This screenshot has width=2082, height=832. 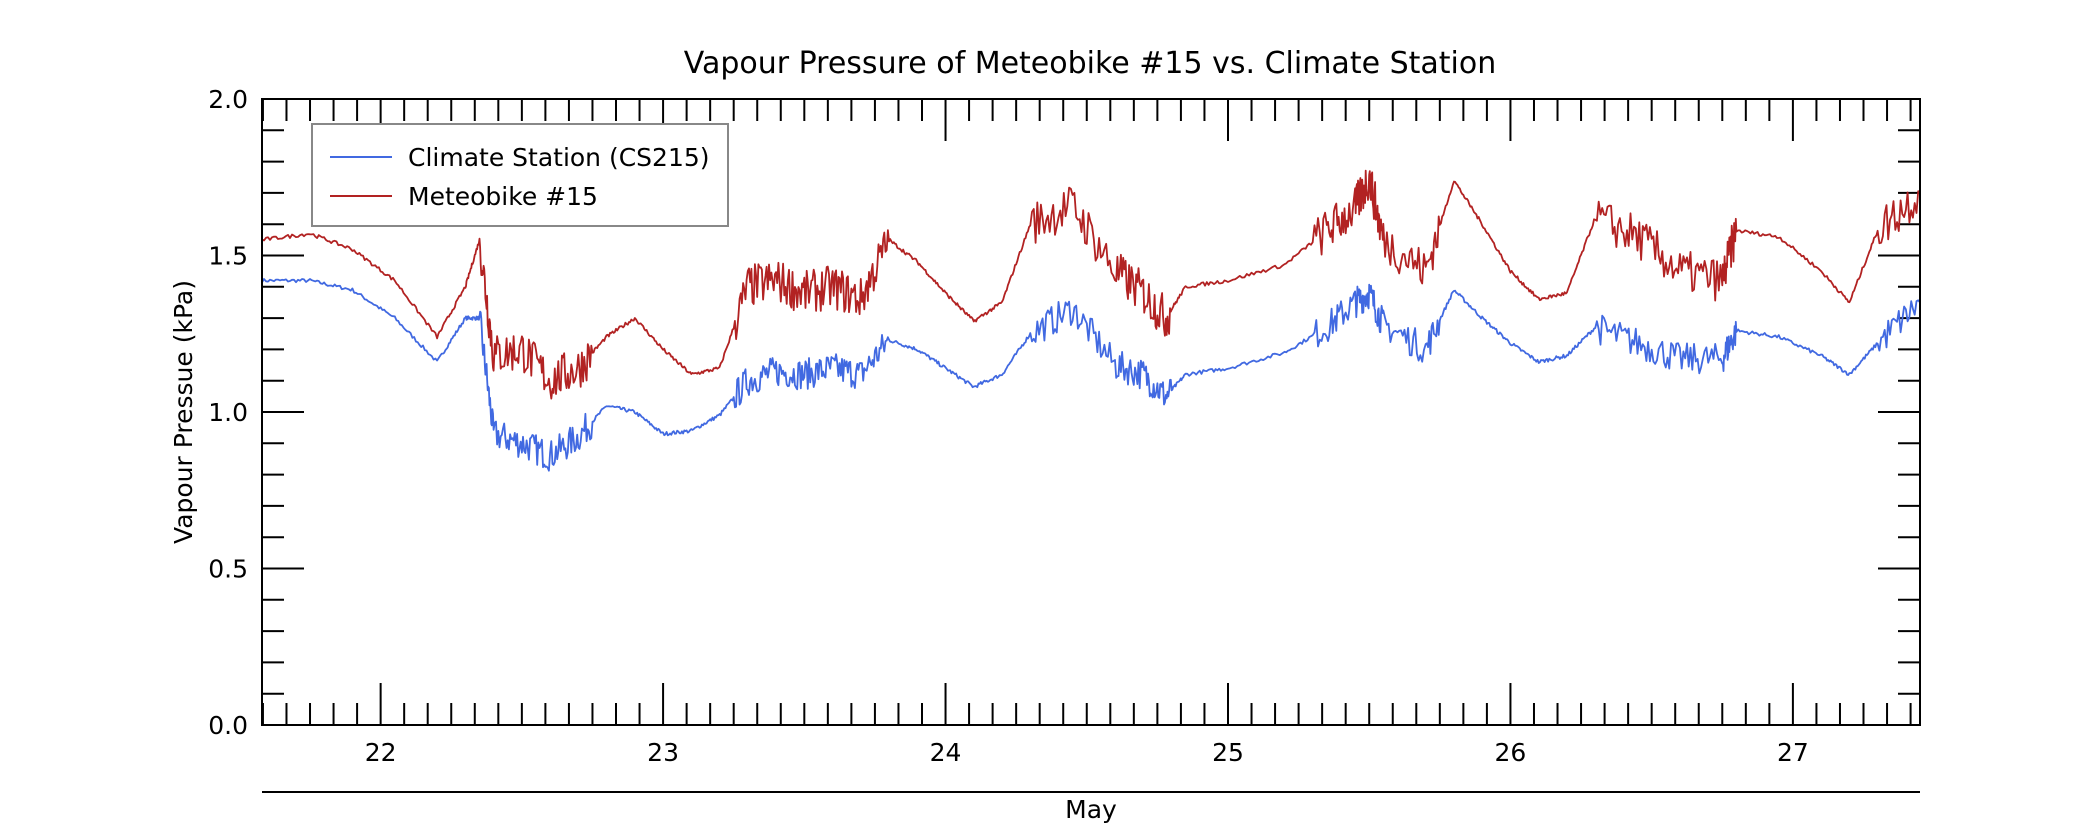 What do you see at coordinates (1091, 809) in the screenshot?
I see `x-axis-label: May` at bounding box center [1091, 809].